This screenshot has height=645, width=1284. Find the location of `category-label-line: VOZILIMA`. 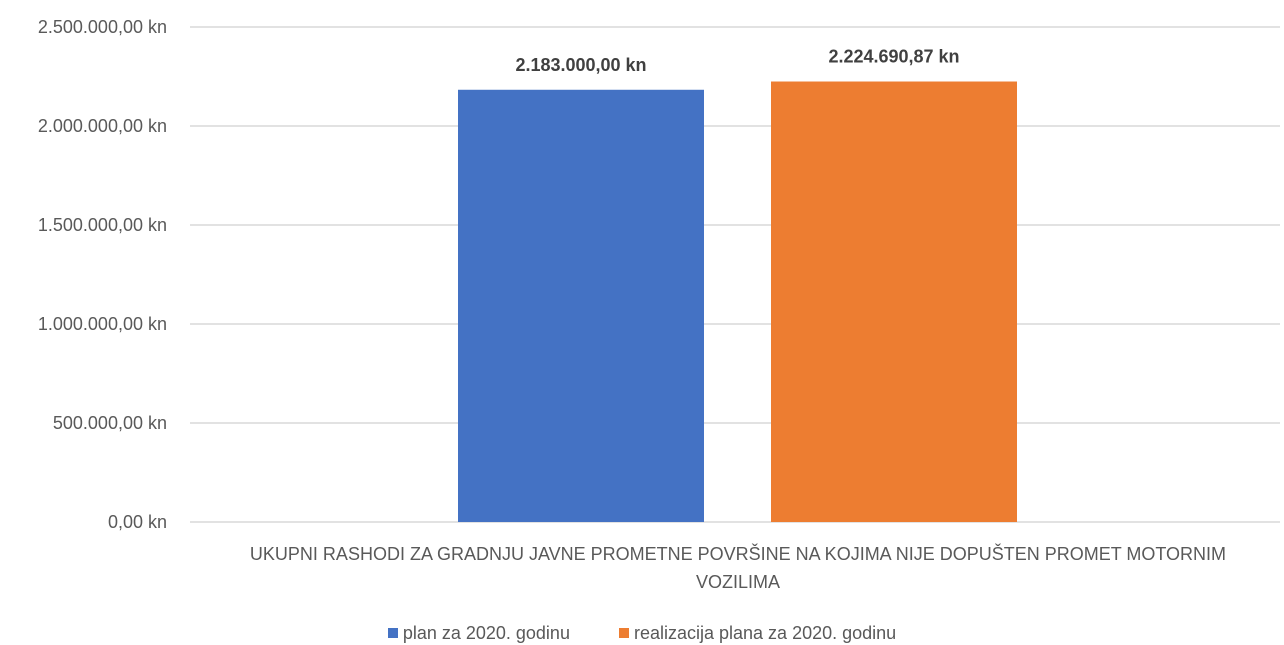

category-label-line: VOZILIMA is located at coordinates (738, 582).